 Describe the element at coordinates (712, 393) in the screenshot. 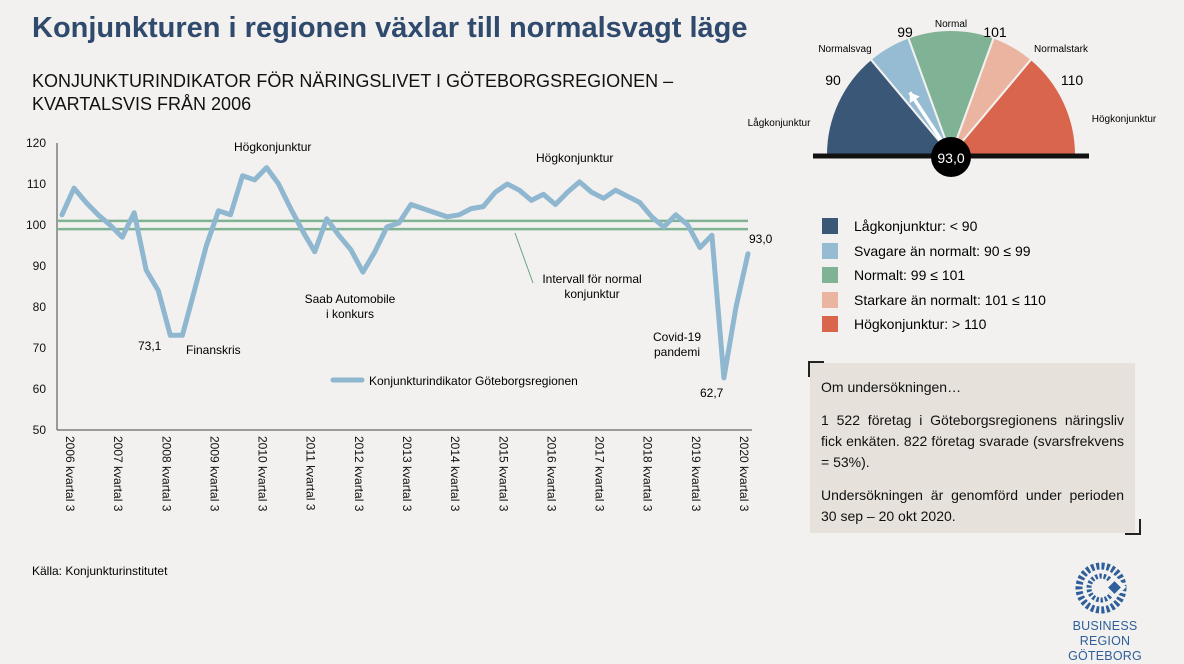

I see `annotation-min-2020: 62,7` at that location.